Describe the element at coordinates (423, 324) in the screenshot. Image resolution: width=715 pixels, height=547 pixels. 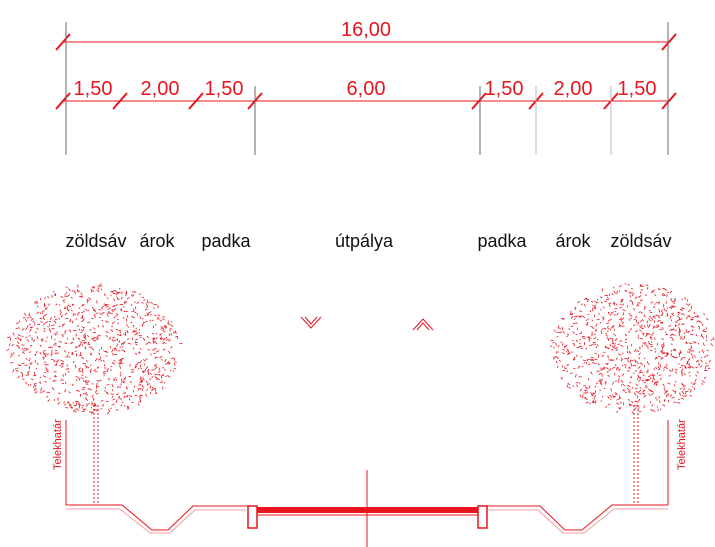
I see `slope-chevron-up-icon` at that location.